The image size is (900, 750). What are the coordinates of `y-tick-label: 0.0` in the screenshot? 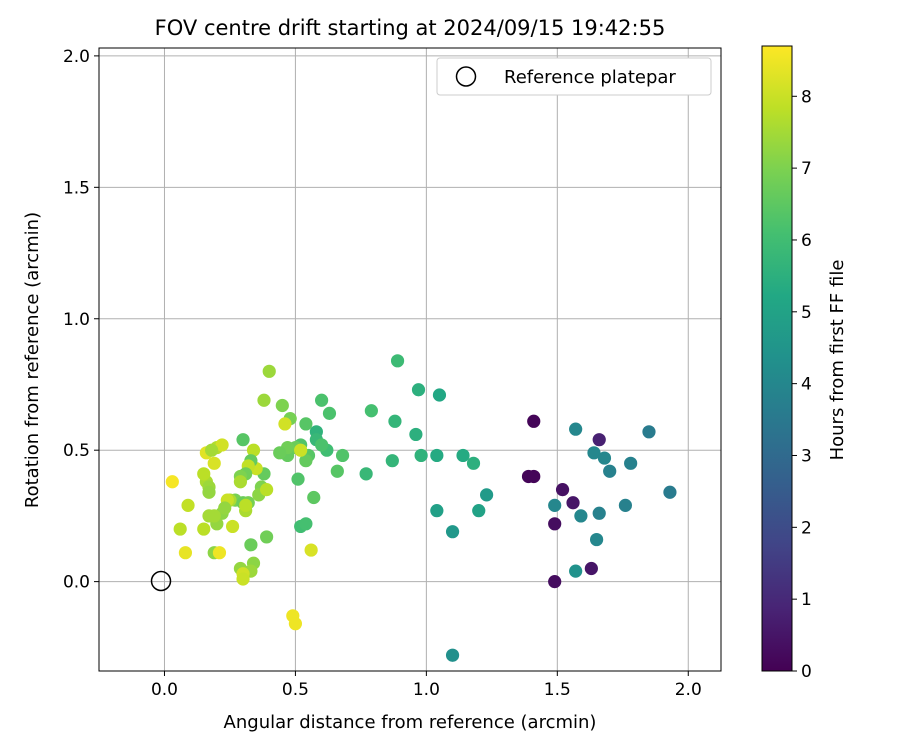 It's located at (76, 583).